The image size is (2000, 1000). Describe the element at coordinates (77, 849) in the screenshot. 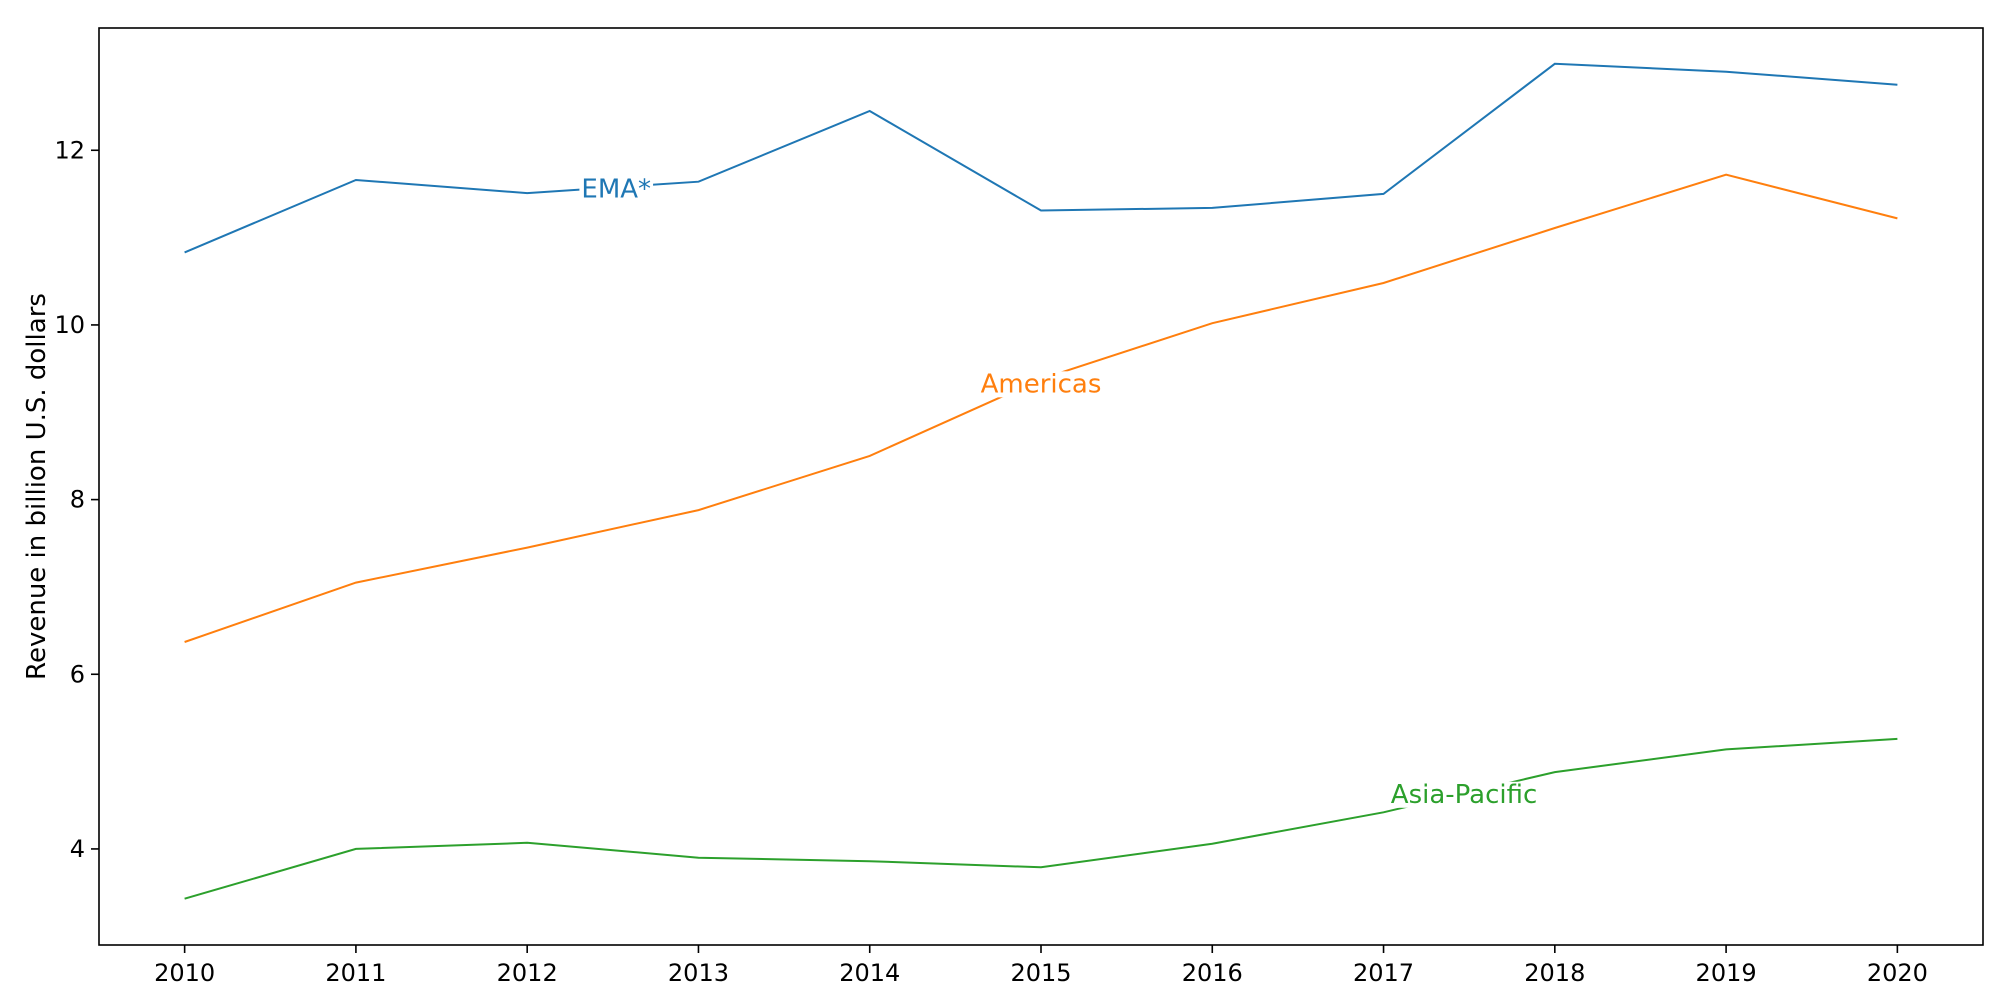

I see `y-tick-label: 4` at that location.